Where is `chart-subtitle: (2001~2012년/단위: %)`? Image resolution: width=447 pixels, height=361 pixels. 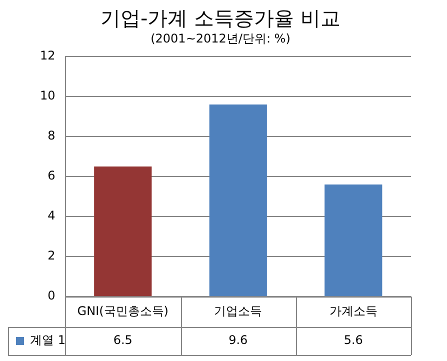 chart-subtitle: (2001~2012년/단위: %) is located at coordinates (220, 38).